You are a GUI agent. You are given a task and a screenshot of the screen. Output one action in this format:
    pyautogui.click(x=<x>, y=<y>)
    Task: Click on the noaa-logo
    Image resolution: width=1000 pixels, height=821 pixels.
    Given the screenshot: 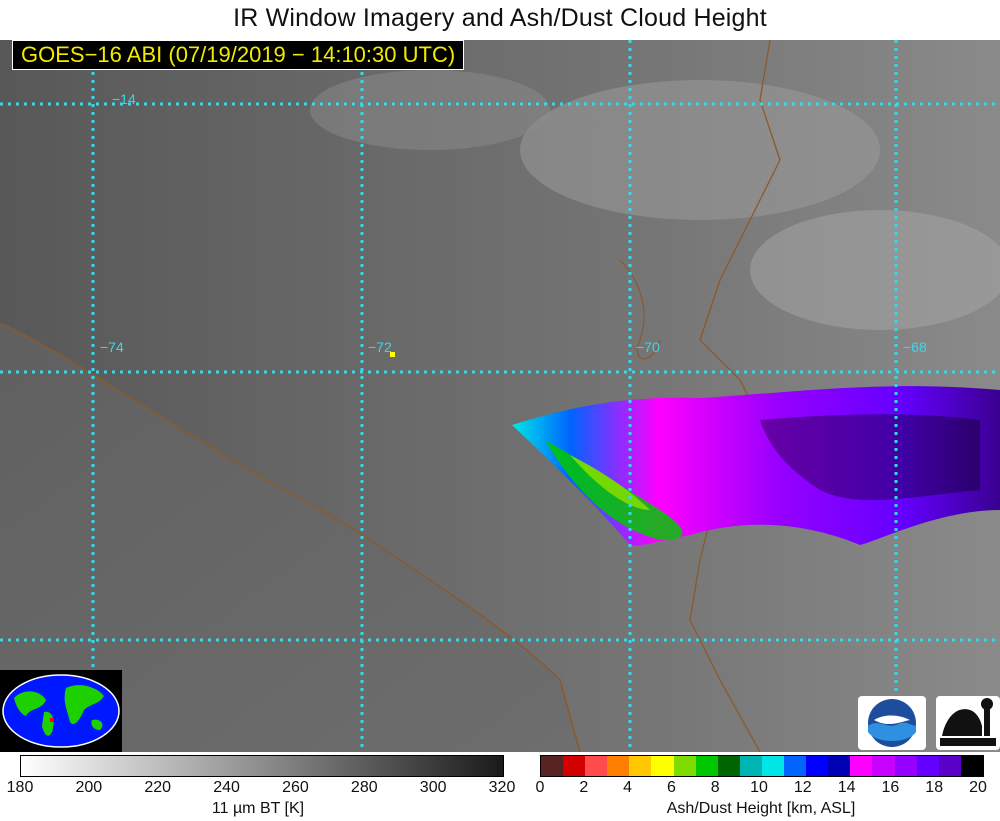 What is the action you would take?
    pyautogui.click(x=892, y=723)
    